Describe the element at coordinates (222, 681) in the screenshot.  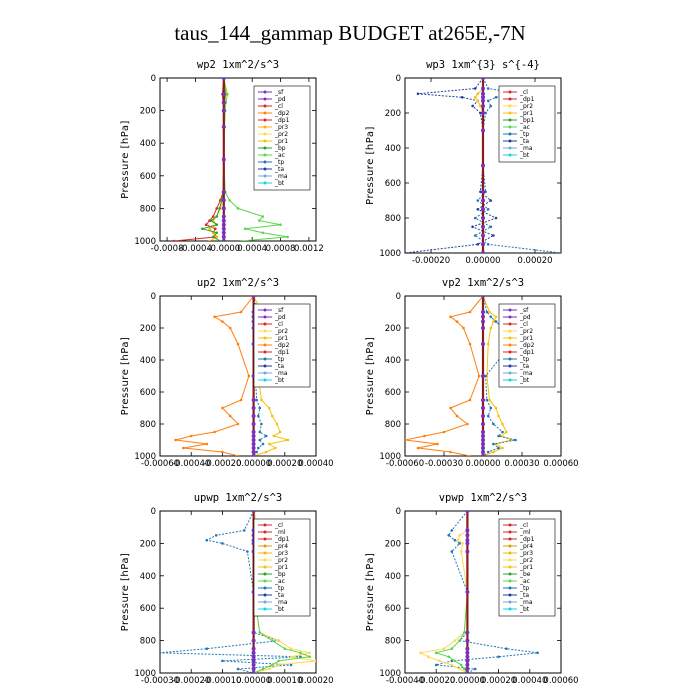
I see `x-tick-label: -0.00010` at that location.